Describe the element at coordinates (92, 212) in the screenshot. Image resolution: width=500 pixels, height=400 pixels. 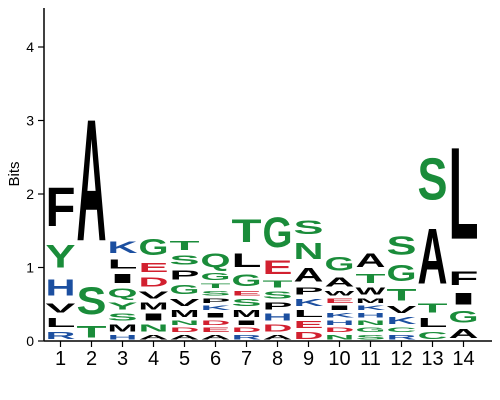
I see `letter-stack: TSA` at that location.